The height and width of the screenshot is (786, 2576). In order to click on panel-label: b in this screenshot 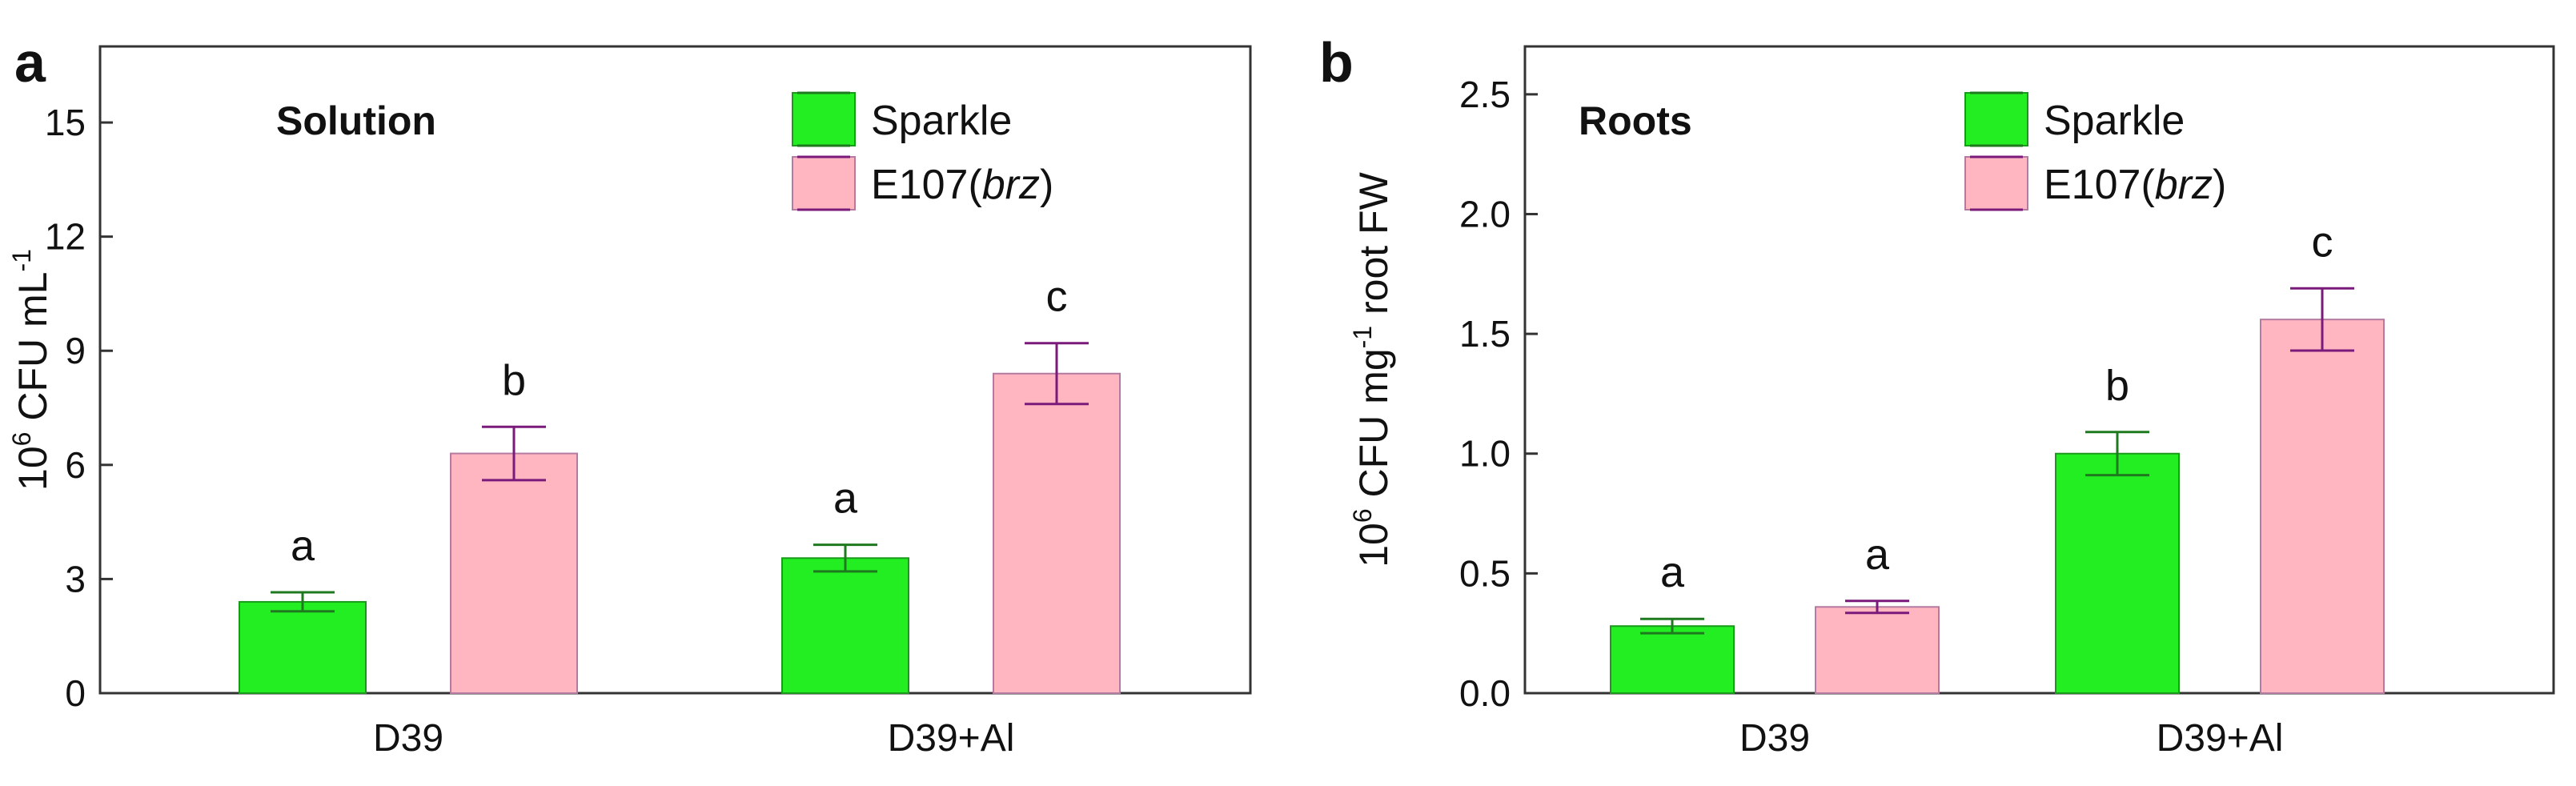, I will do `click(1337, 62)`.